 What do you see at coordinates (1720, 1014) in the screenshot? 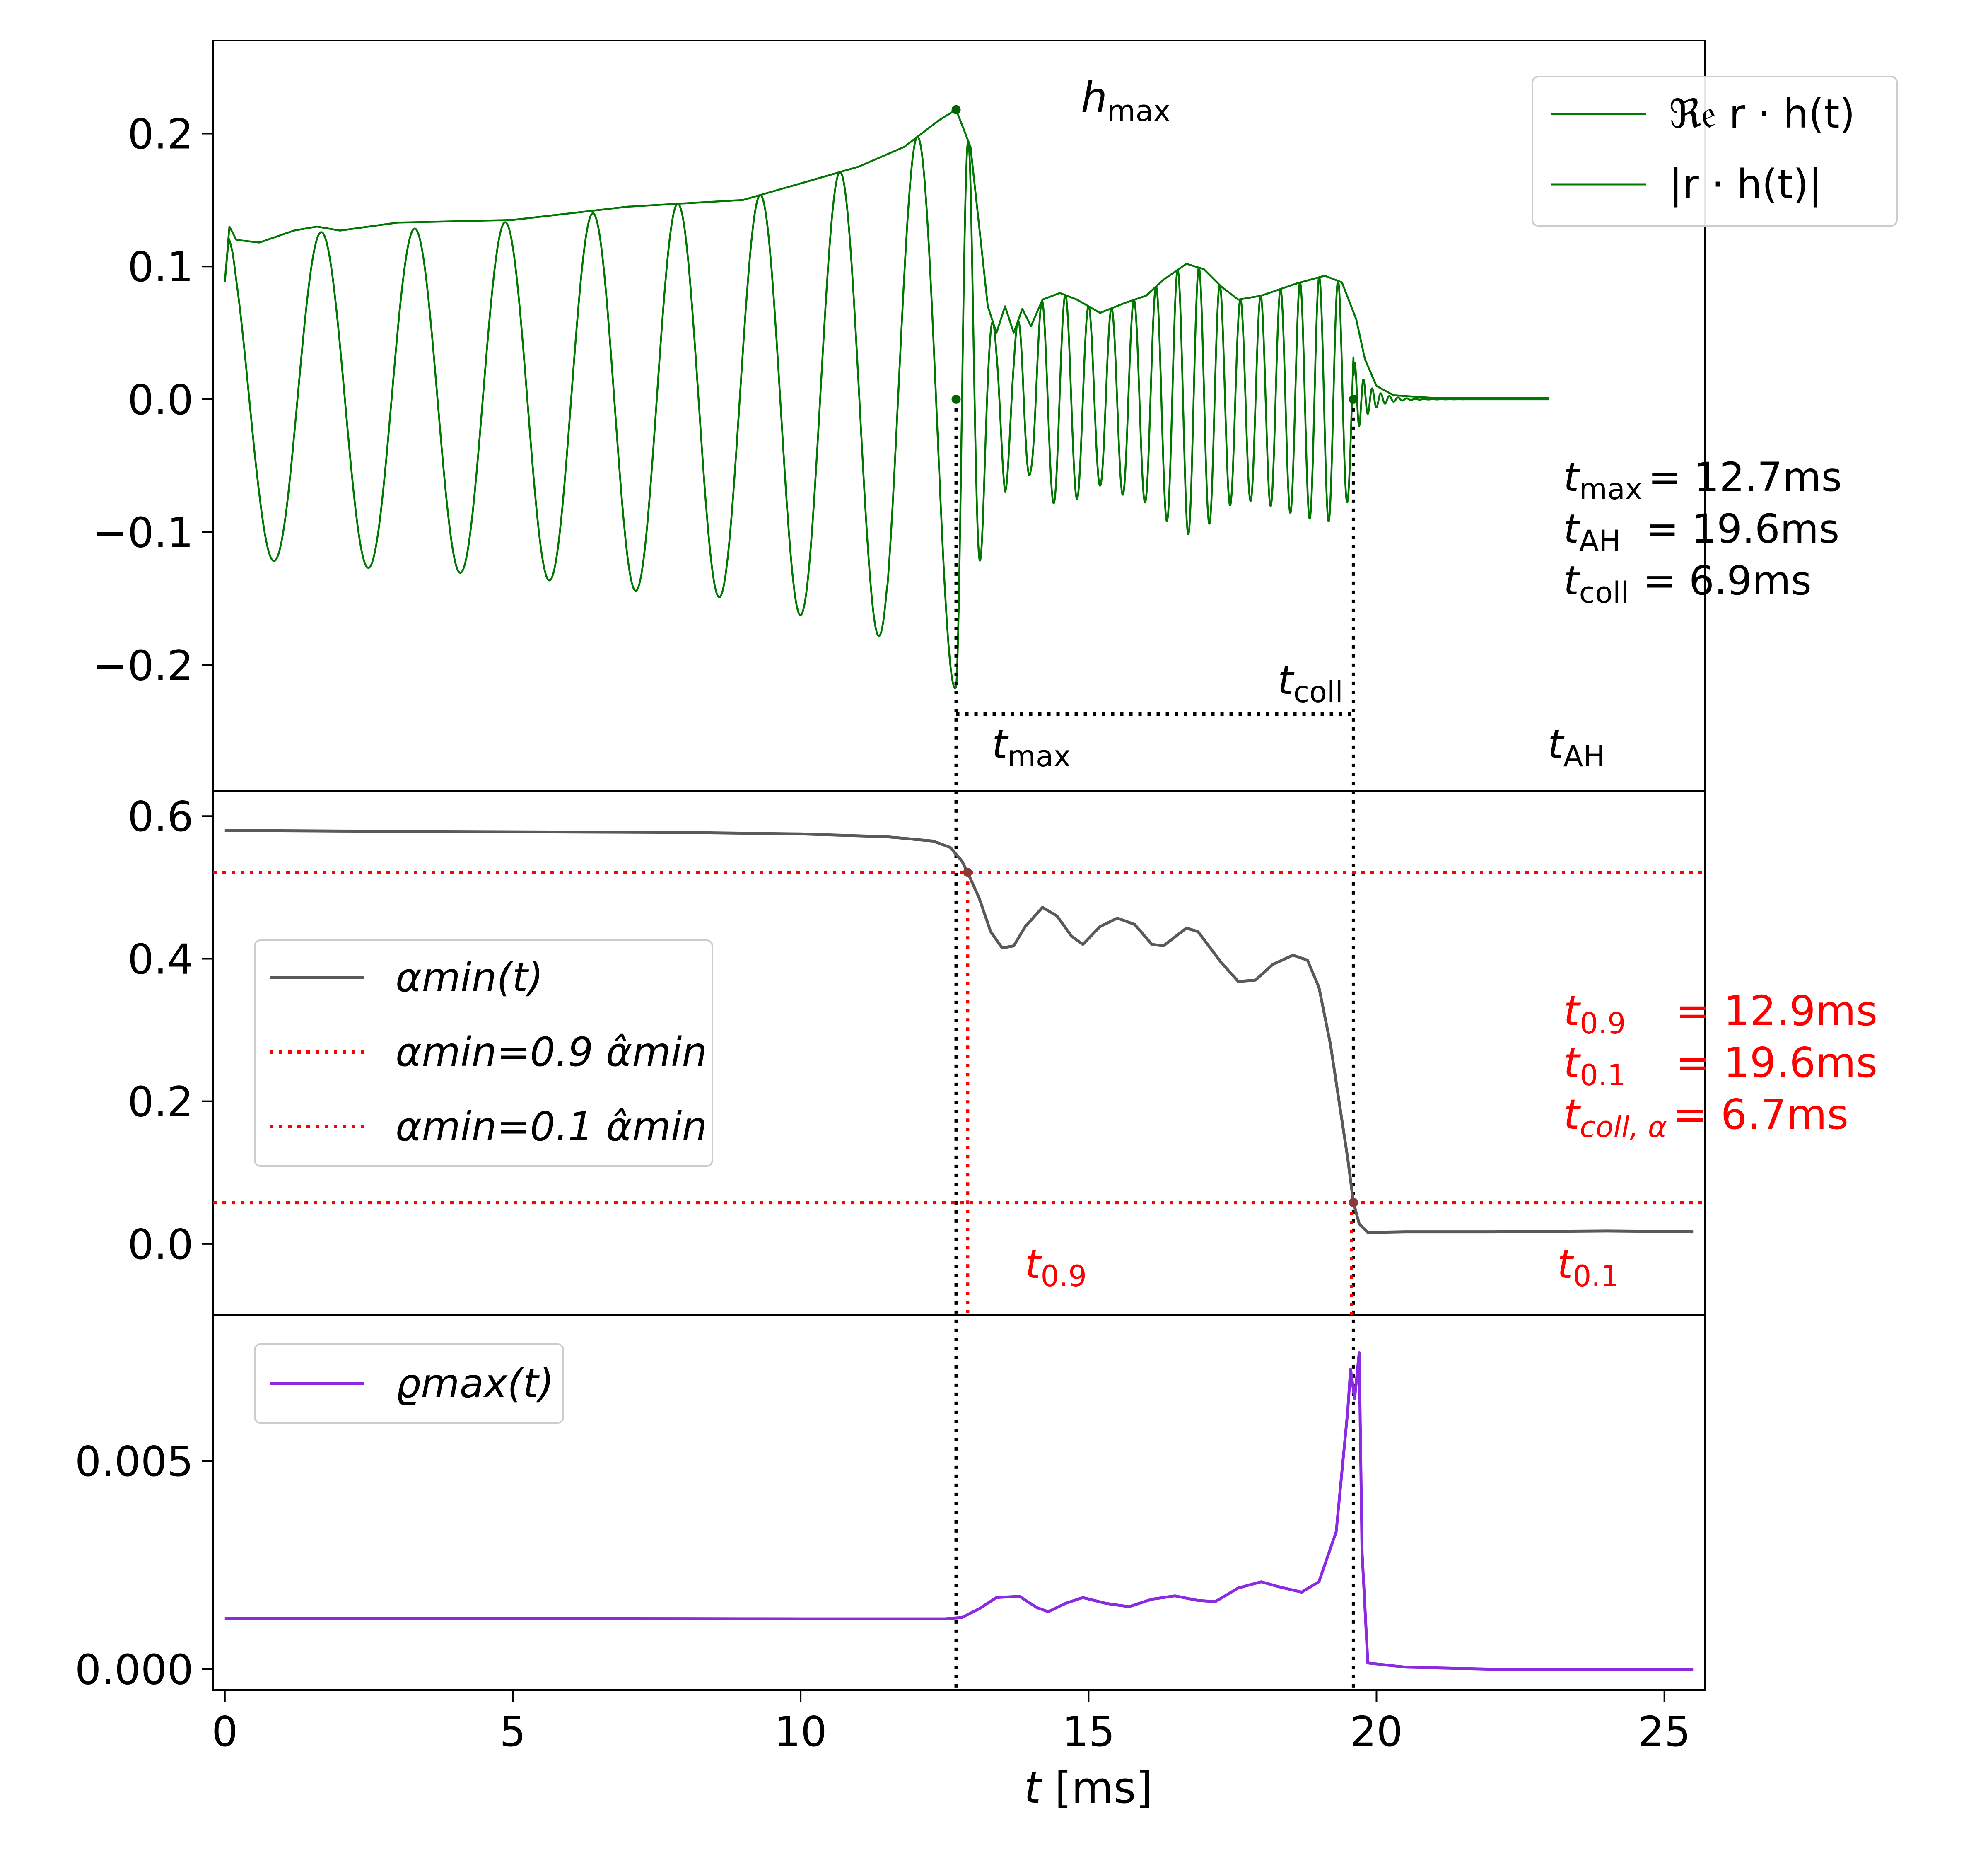
I see `svg-text:t0.9= 12.9ms: t0.9 = 12.9ms` at bounding box center [1720, 1014].